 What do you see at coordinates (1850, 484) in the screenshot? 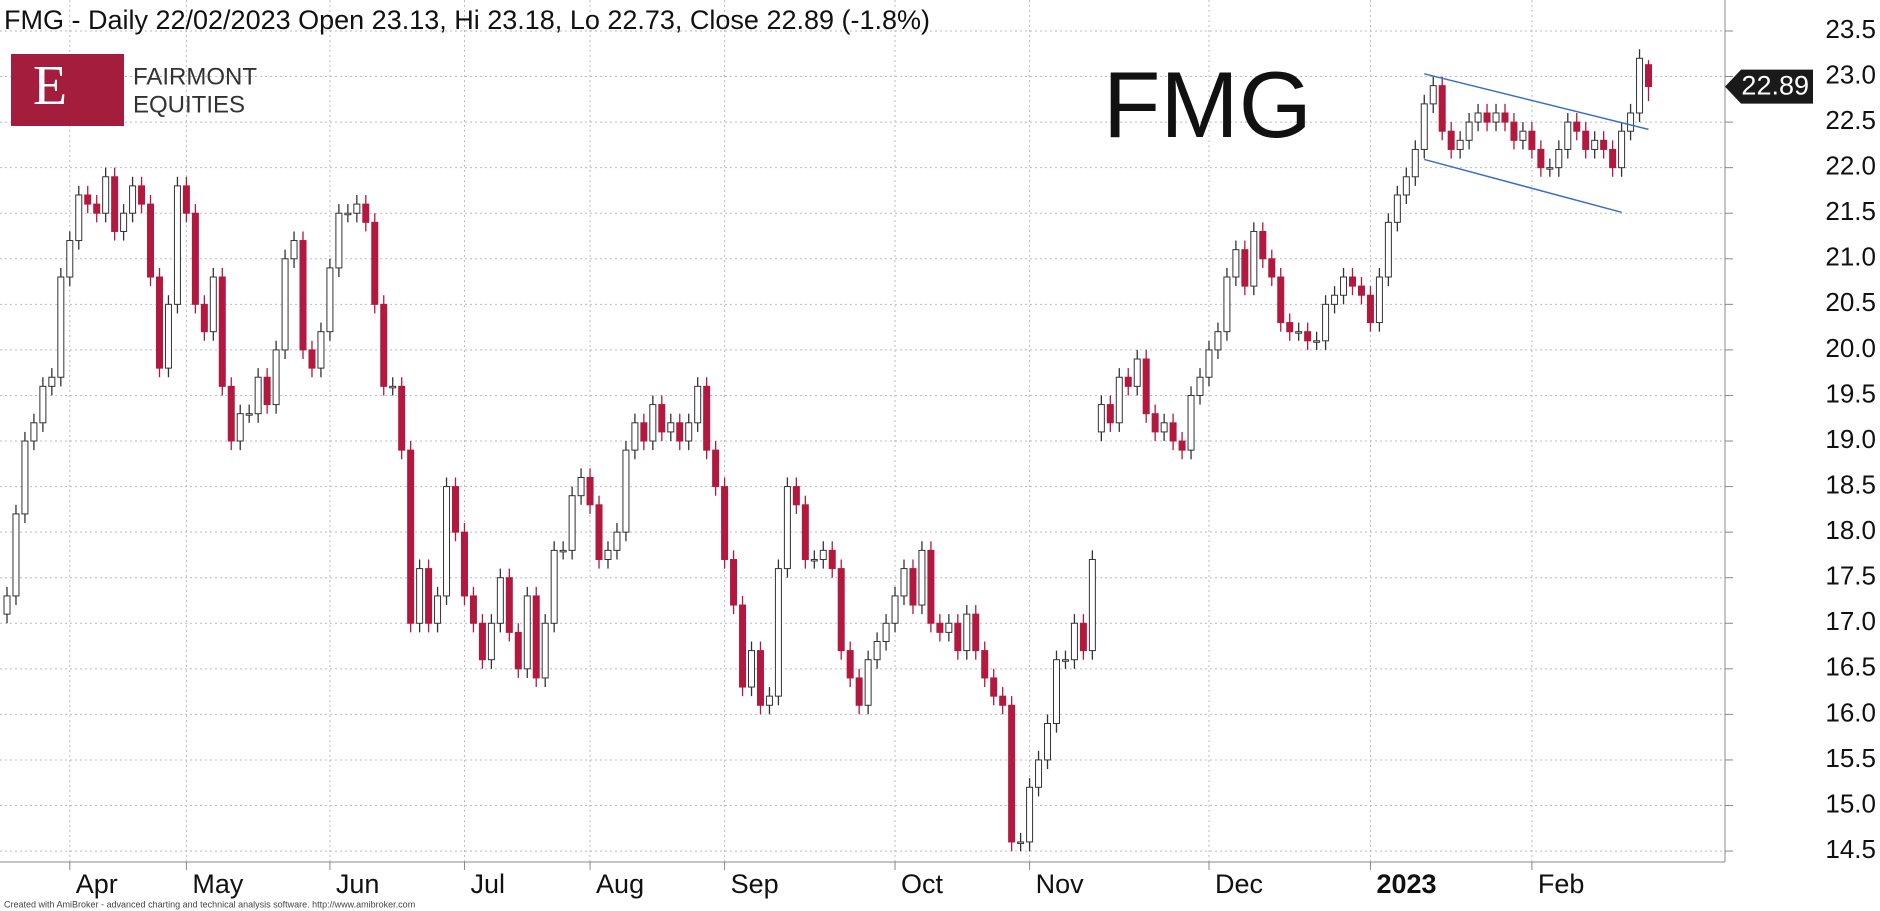
I see `y-tick-label: 18.5` at bounding box center [1850, 484].